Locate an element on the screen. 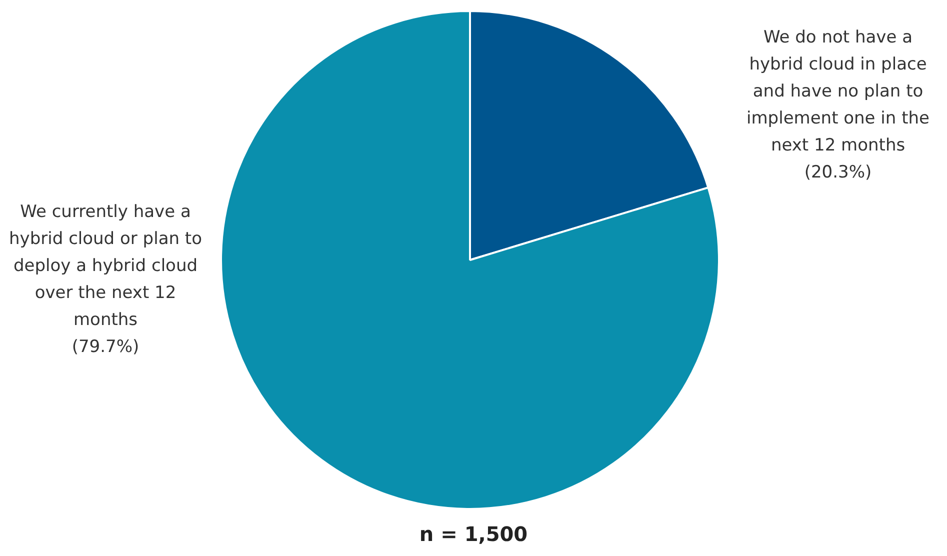 This screenshot has height=556, width=947. data-label: (79.7%) is located at coordinates (106, 346).